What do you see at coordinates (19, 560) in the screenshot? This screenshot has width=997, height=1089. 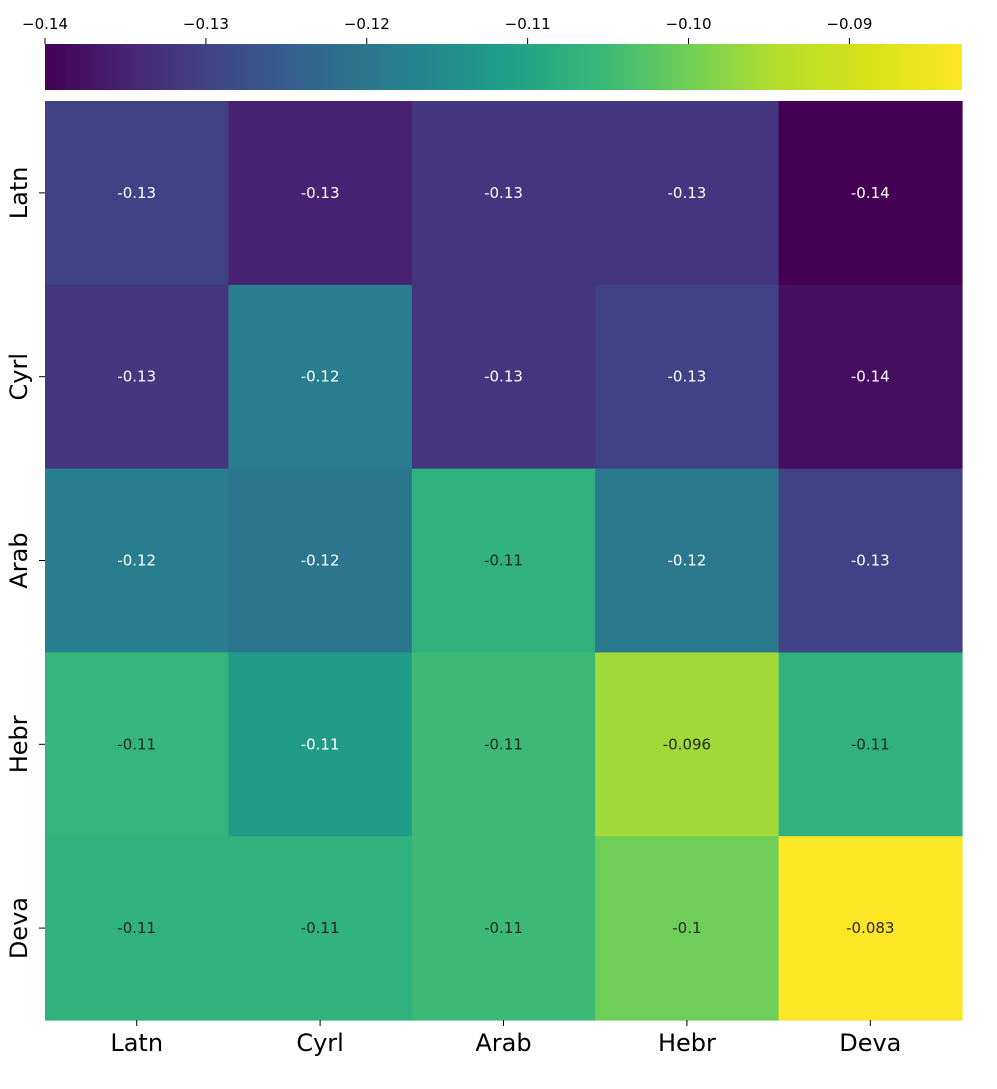 I see `y-tick-label: Arab` at bounding box center [19, 560].